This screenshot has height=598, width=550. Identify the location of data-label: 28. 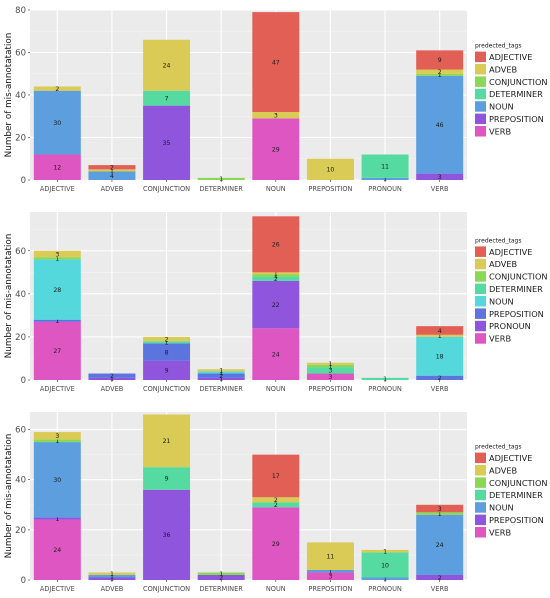
(57, 290).